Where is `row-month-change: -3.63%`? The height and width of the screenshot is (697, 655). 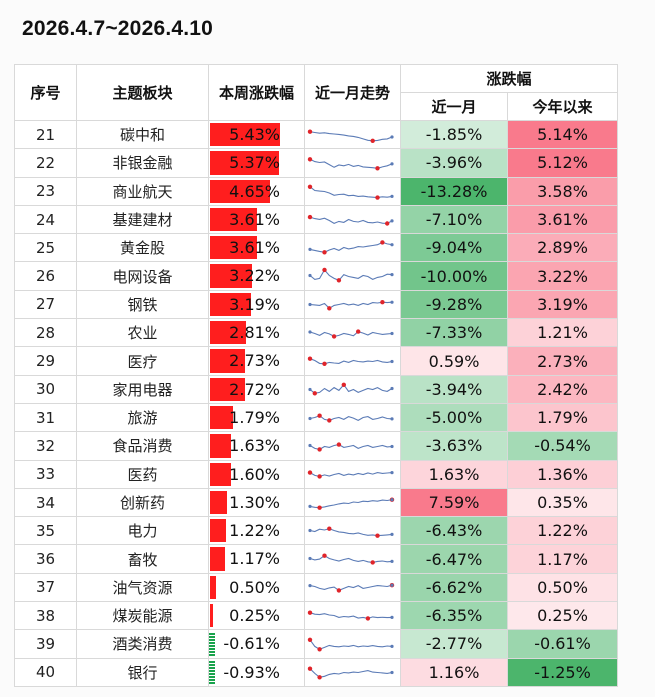 row-month-change: -3.63% is located at coordinates (454, 446).